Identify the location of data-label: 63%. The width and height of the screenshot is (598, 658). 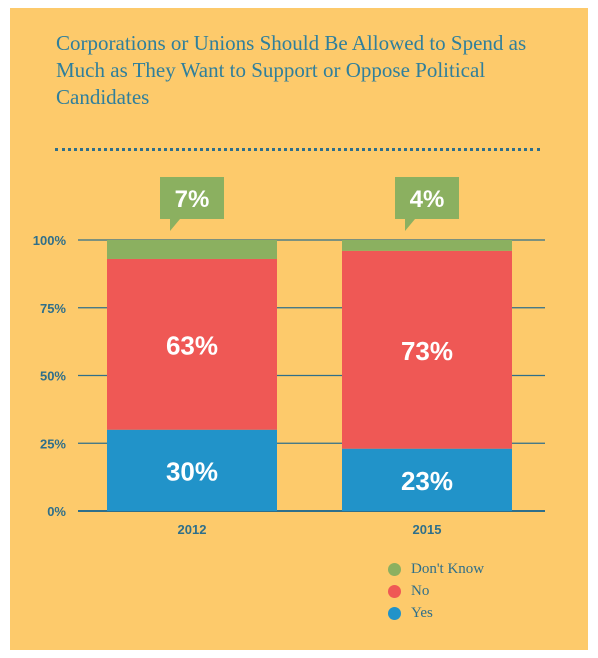
(192, 345).